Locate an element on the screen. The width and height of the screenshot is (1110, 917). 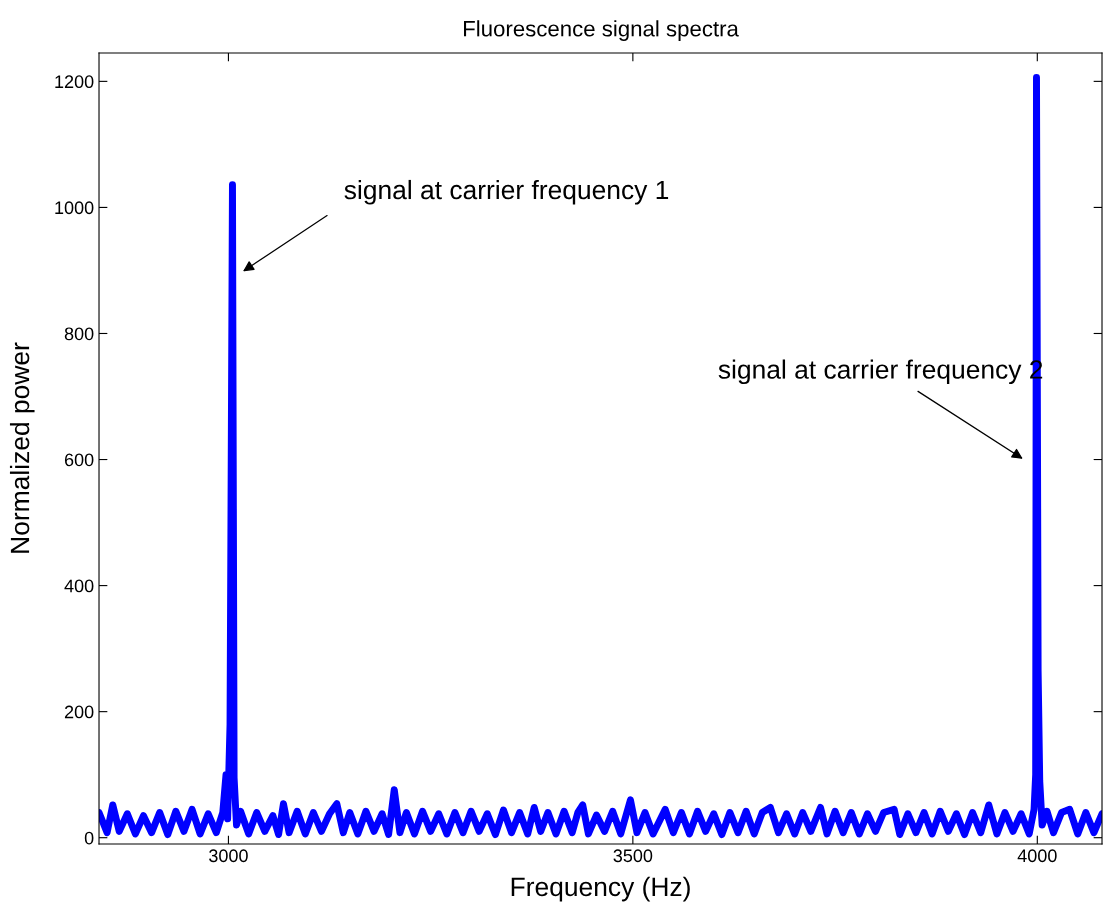
y-axis-title: Normalized power is located at coordinates (22, 447).